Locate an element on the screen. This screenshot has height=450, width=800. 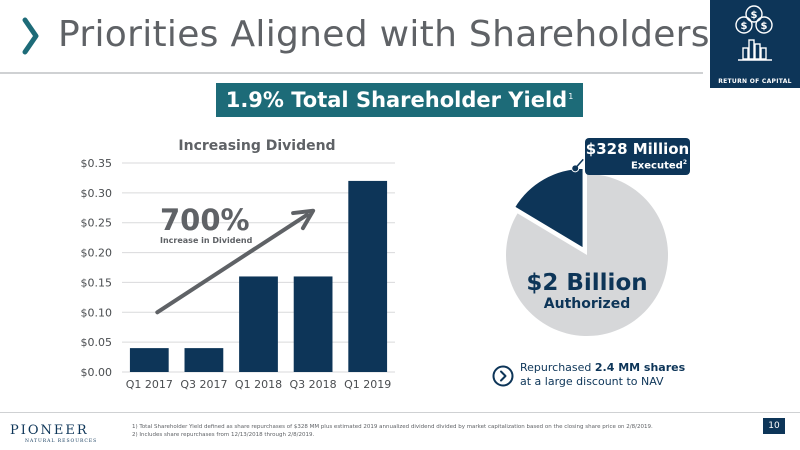
y-tick-label: $0.35 is located at coordinates (97, 163).